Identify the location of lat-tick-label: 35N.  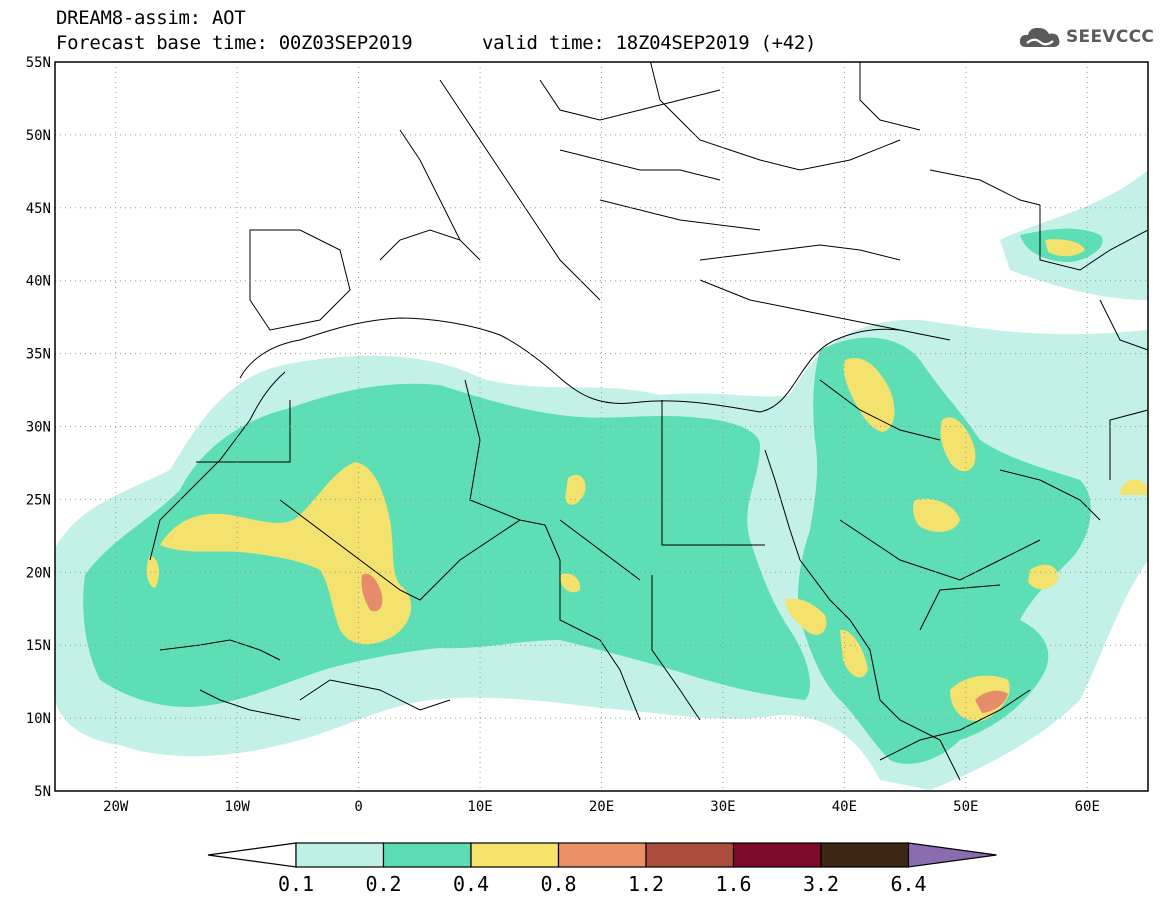
(38, 355).